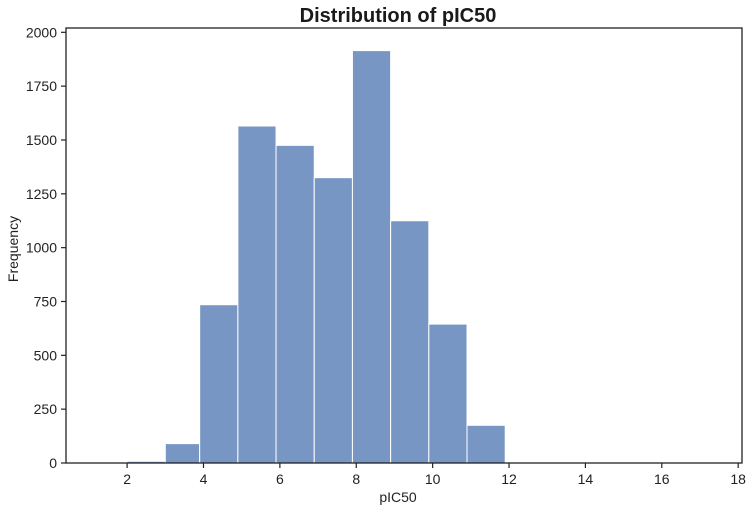 This screenshot has height=511, width=749. What do you see at coordinates (433, 479) in the screenshot?
I see `x-tick-label: 10` at bounding box center [433, 479].